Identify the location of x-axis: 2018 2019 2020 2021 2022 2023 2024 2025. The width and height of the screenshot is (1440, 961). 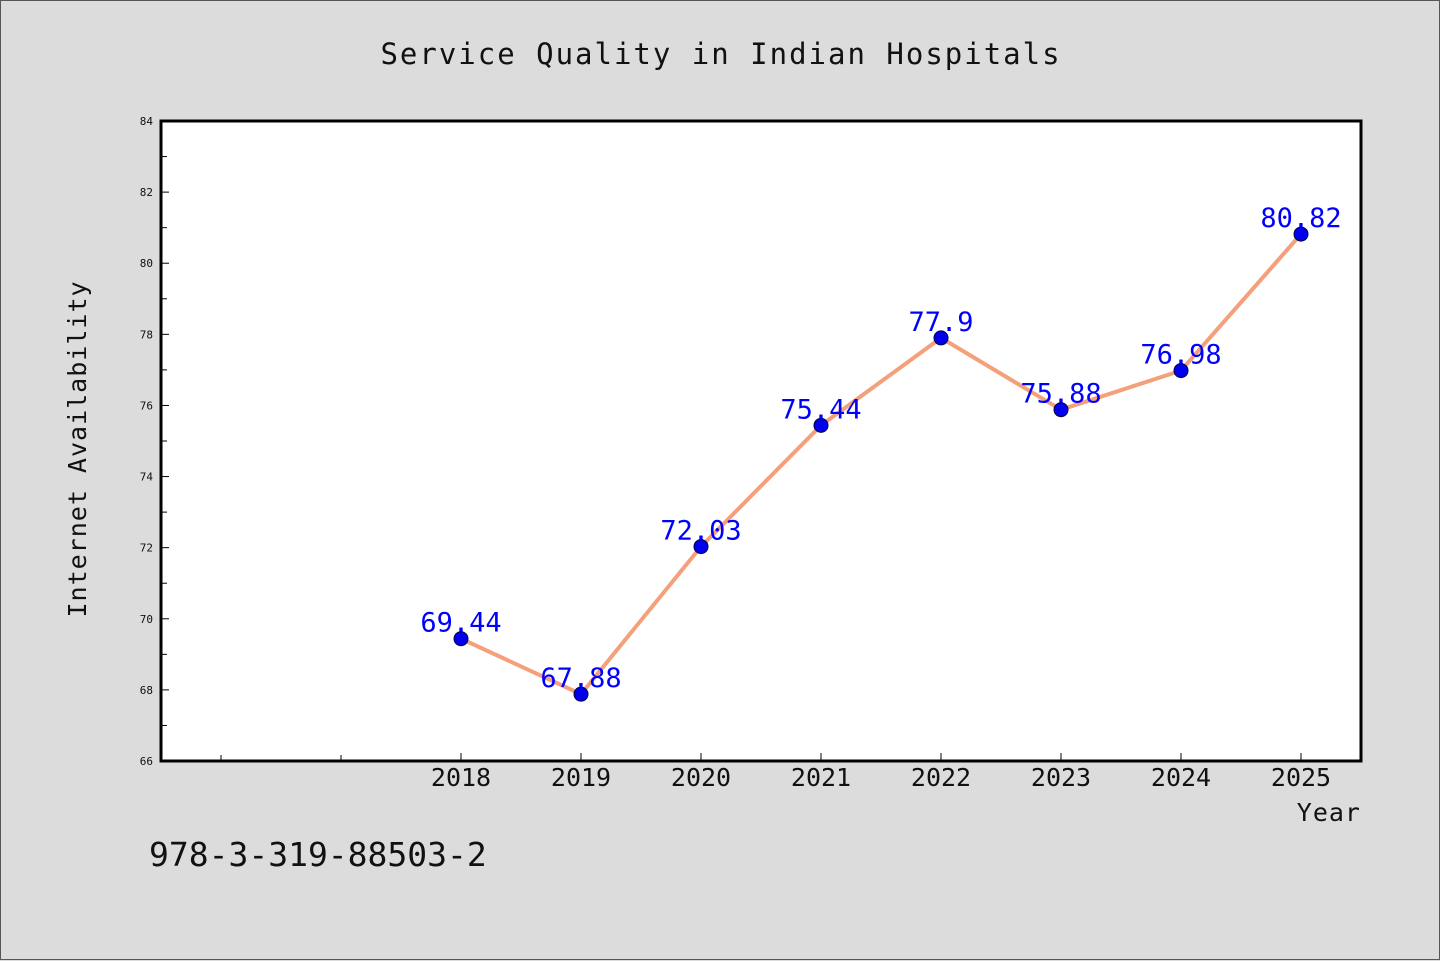
(775, 772).